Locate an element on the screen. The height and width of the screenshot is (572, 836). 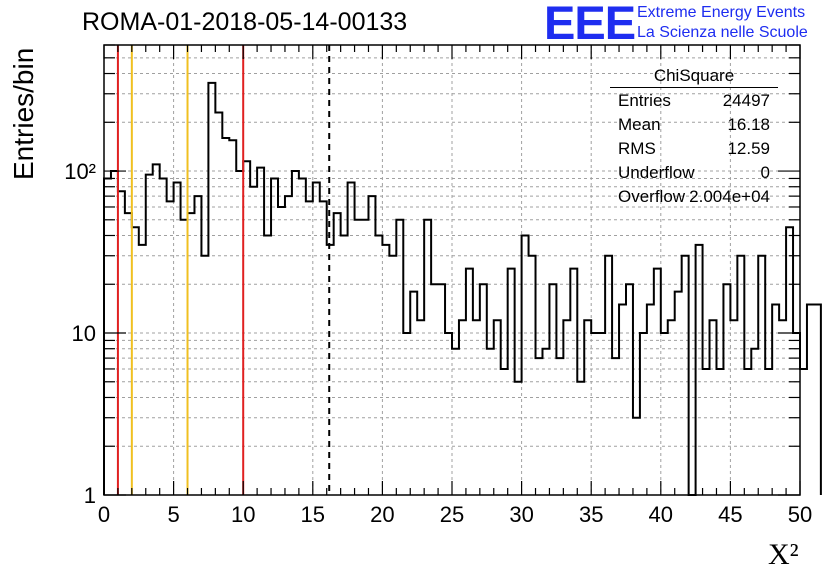
logo-caption-line2: La Scienza nelle Scuole is located at coordinates (722, 32).